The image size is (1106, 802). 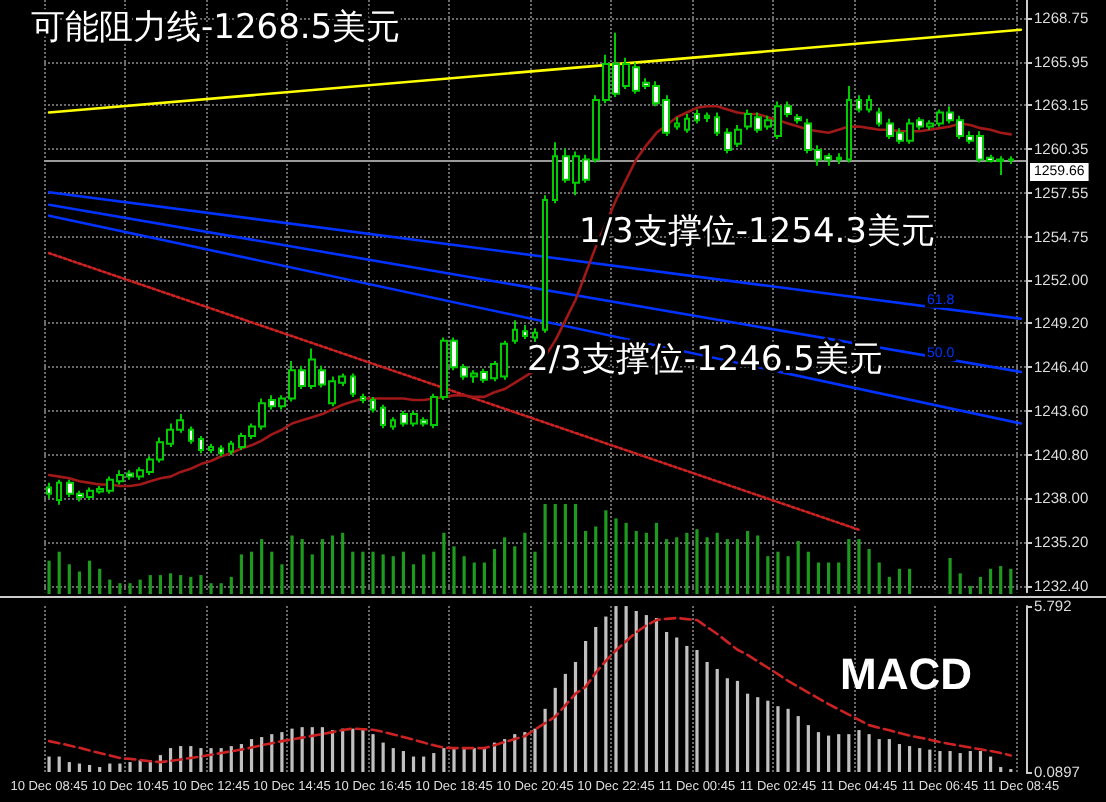 What do you see at coordinates (906, 674) in the screenshot?
I see `text: MACD` at bounding box center [906, 674].